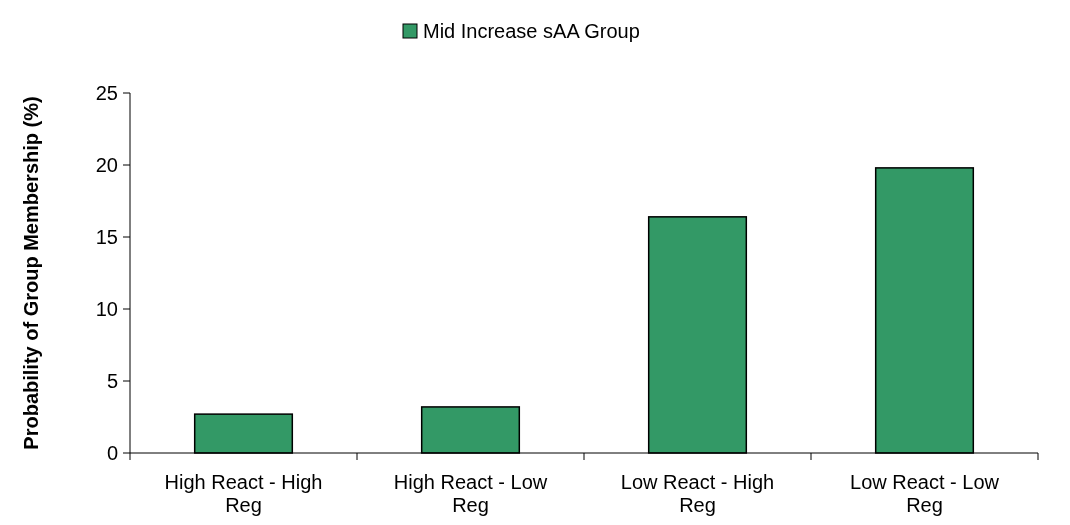  What do you see at coordinates (106, 309) in the screenshot?
I see `y-tick-label: 10` at bounding box center [106, 309].